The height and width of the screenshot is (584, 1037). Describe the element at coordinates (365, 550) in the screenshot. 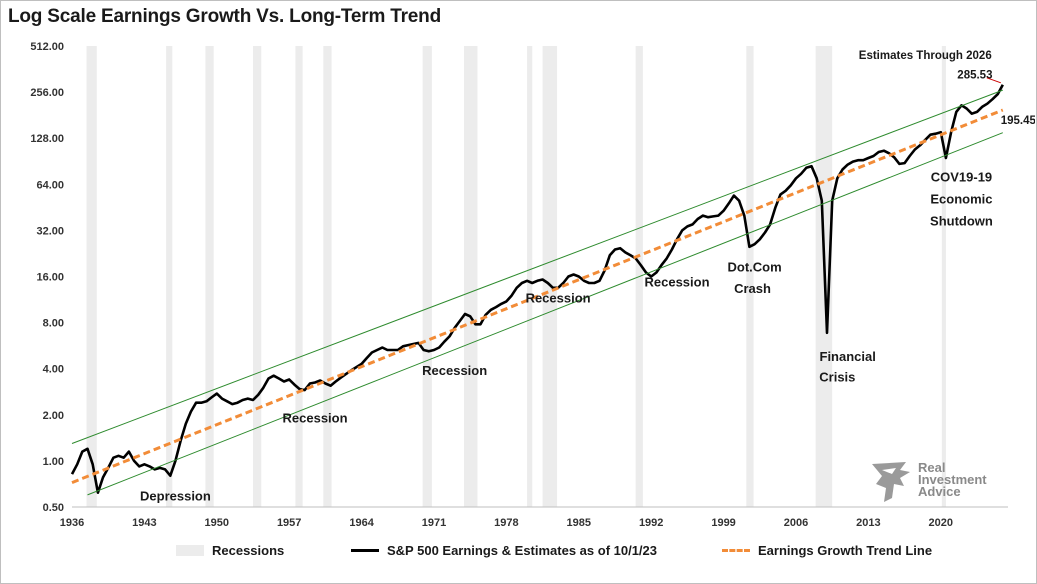

I see `legend-swatch-earnings` at that location.